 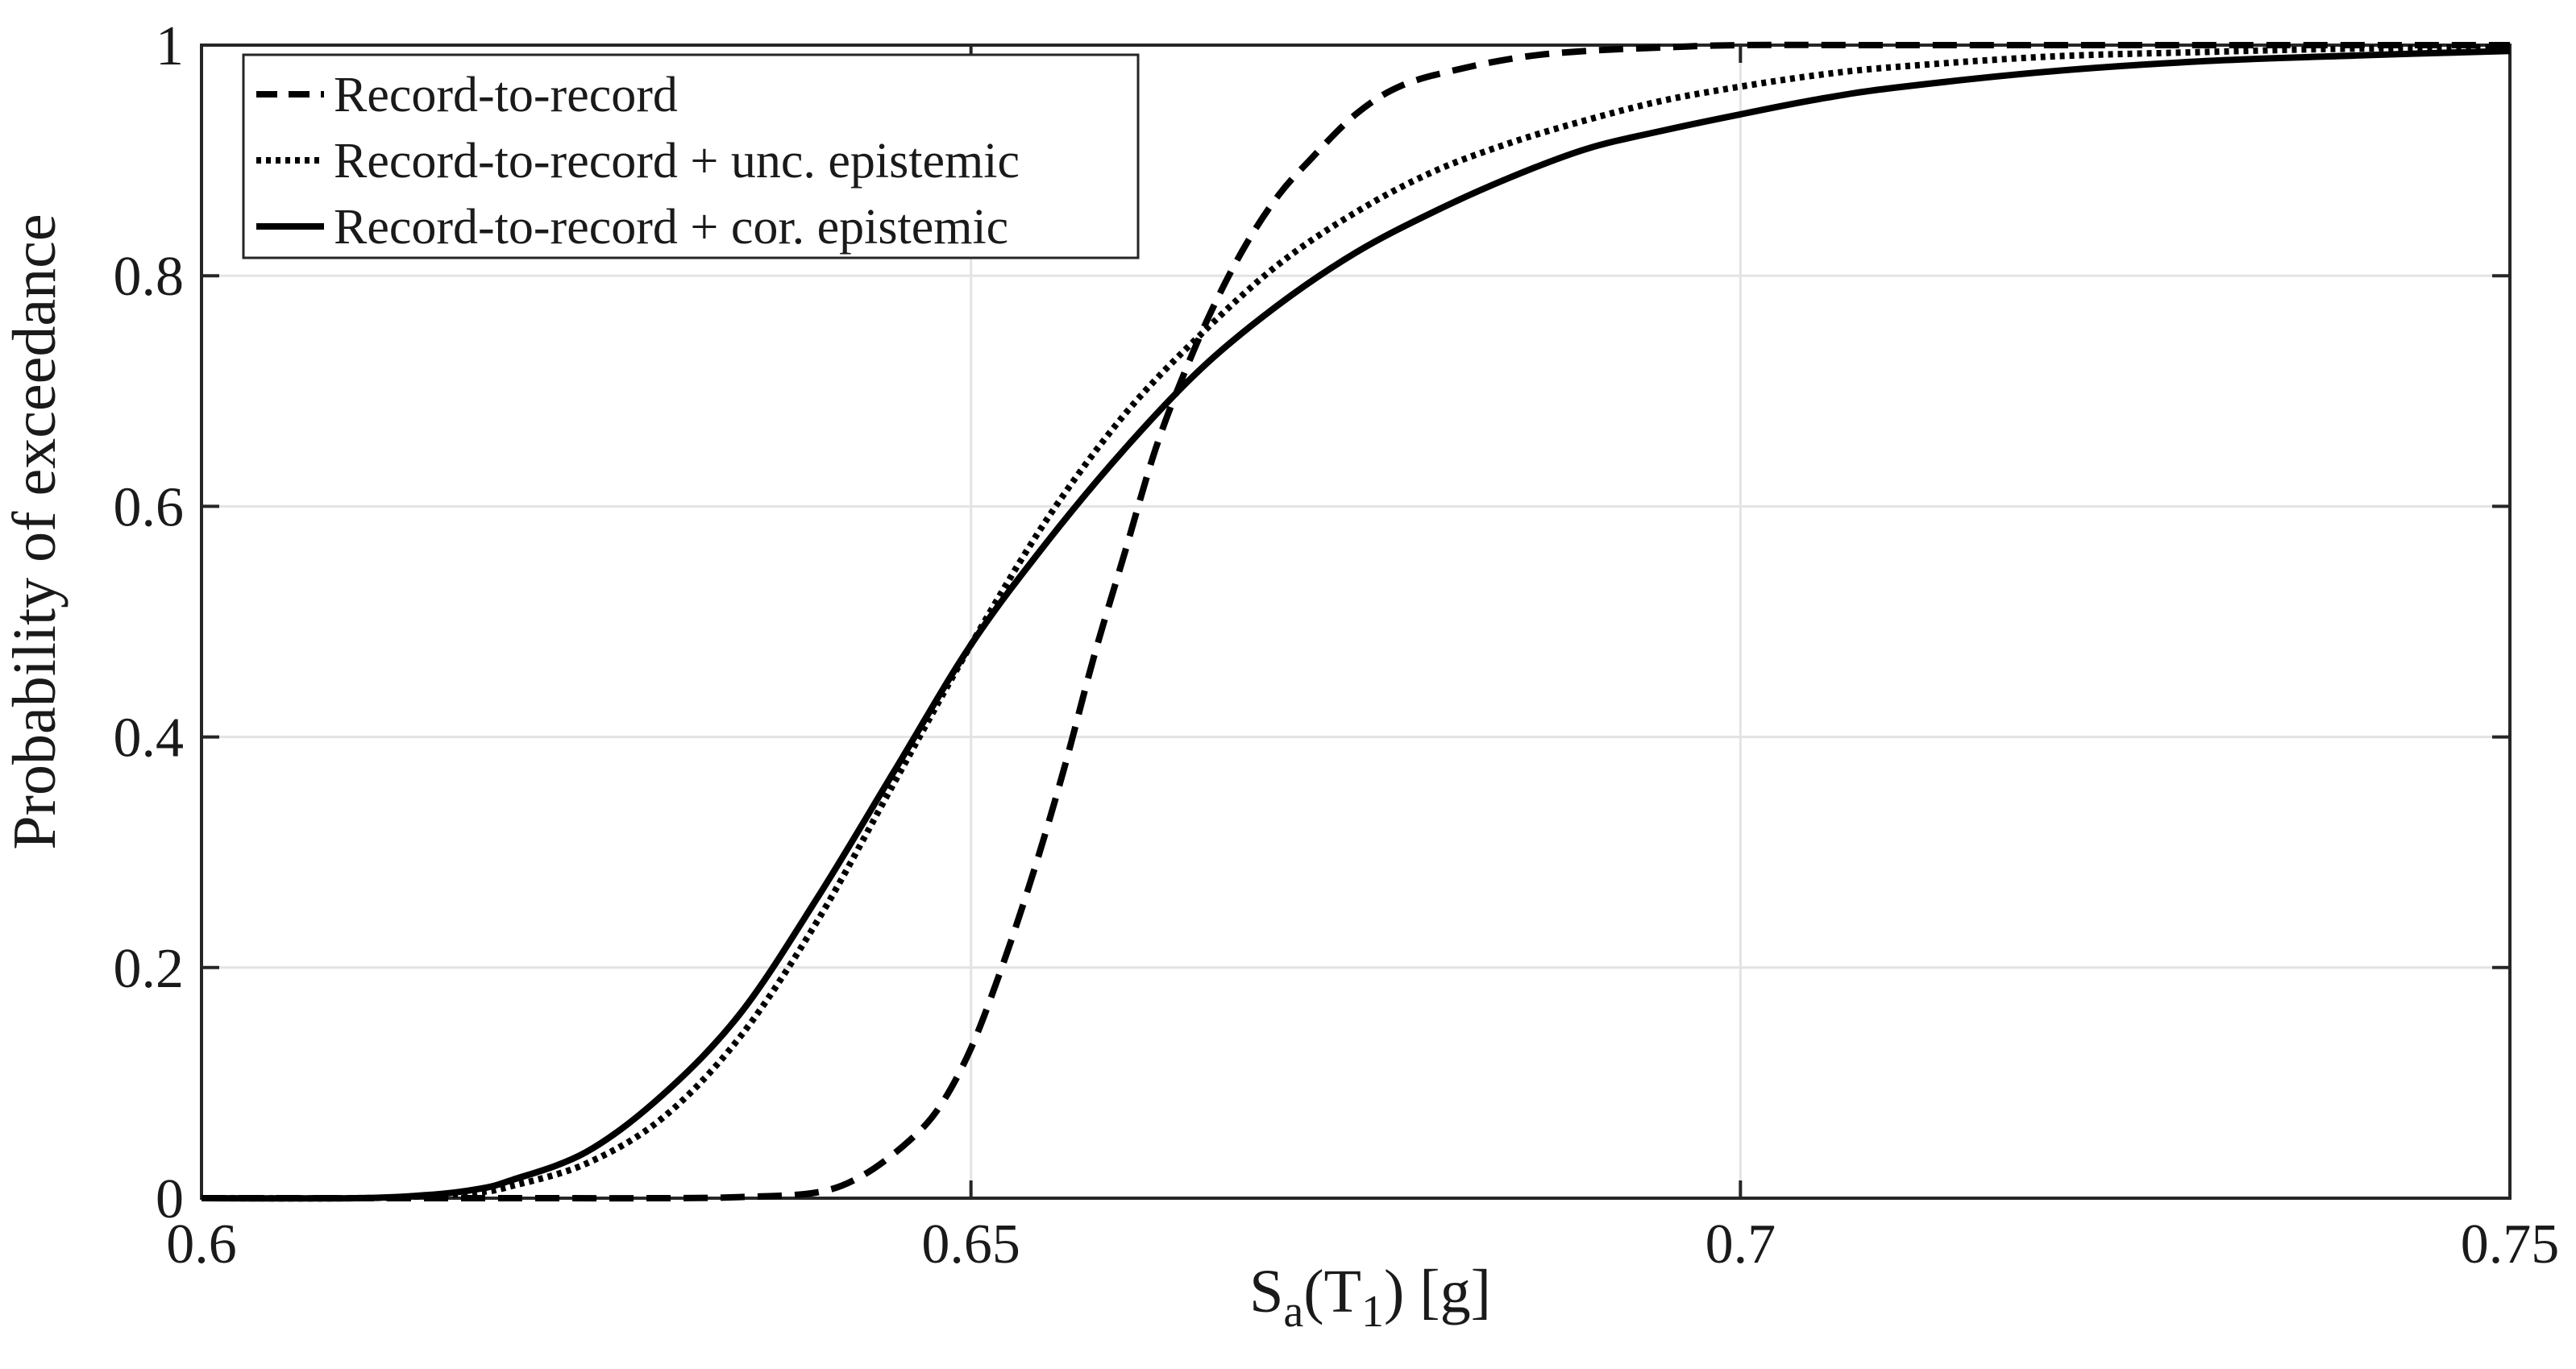 I want to click on y-tick-label: 0.8, so click(x=149, y=277).